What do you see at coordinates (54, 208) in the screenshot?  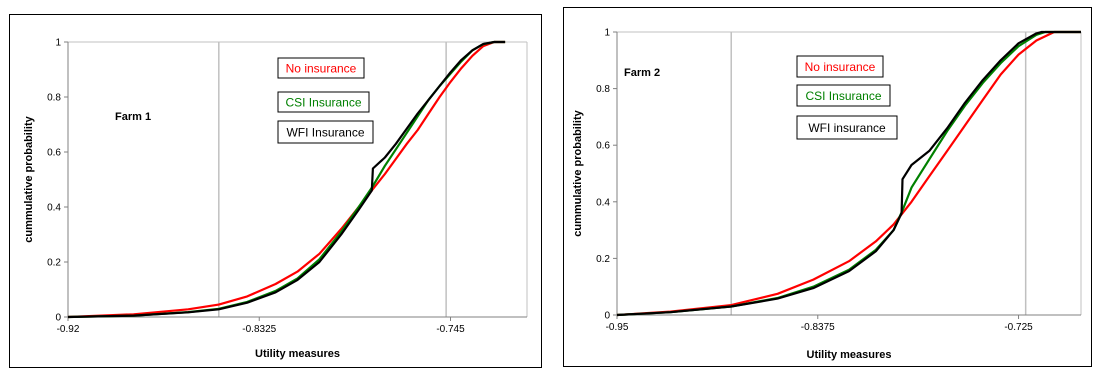 I see `y-tick-label-farm-1: 0.4` at bounding box center [54, 208].